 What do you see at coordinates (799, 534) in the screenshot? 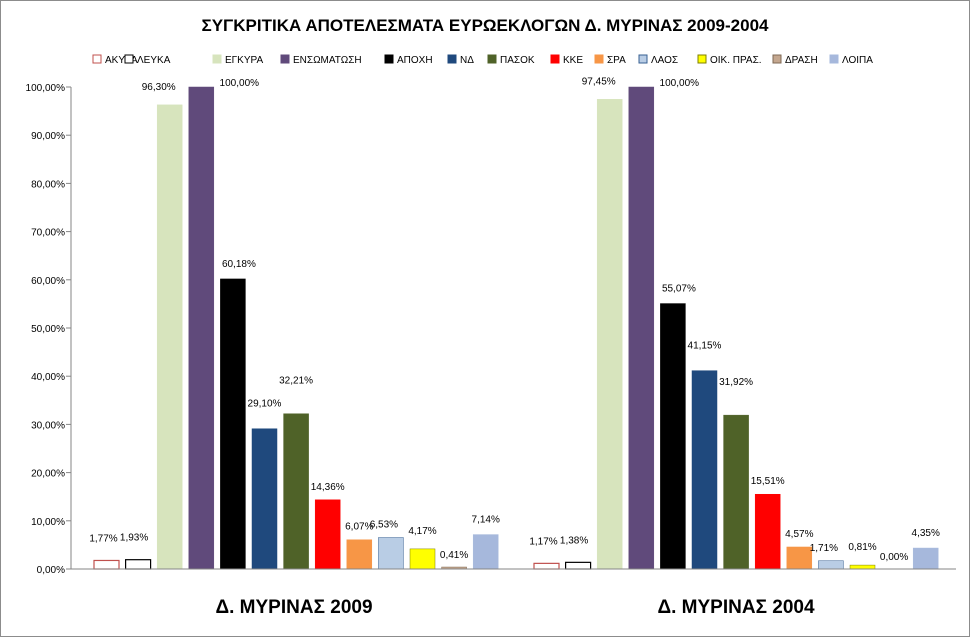
I see `data-label: 4,57%` at bounding box center [799, 534].